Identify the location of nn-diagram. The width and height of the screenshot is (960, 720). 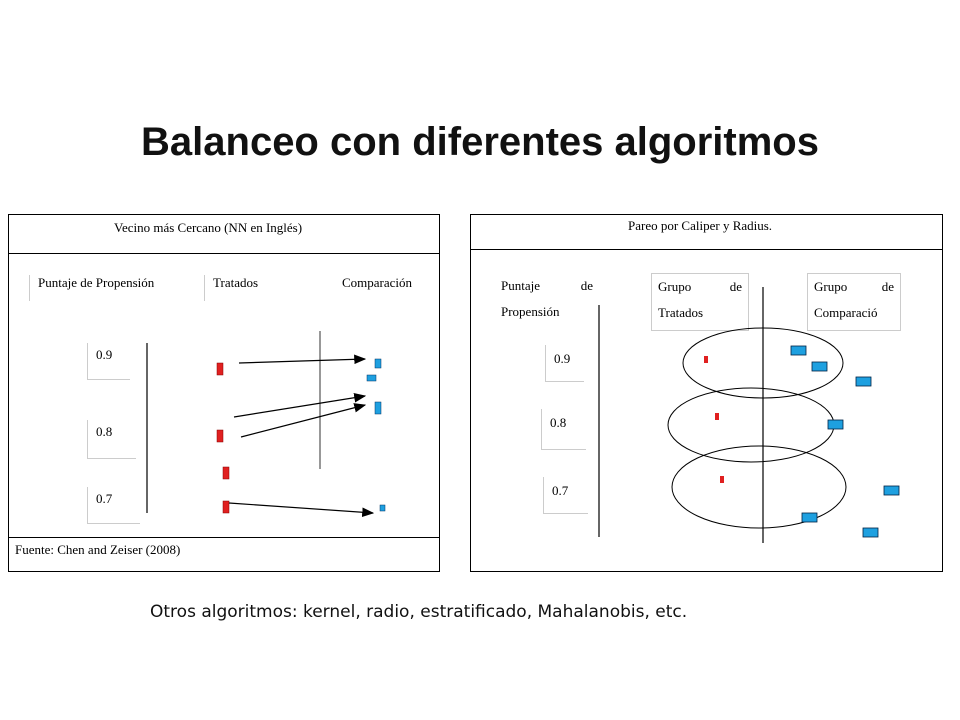
(266, 424).